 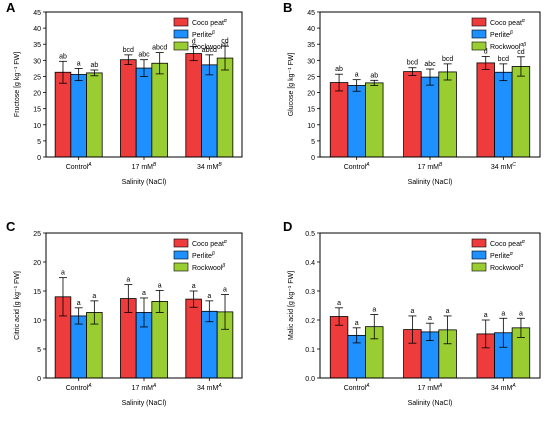 I want to click on panel-letter: B, so click(x=287, y=7).